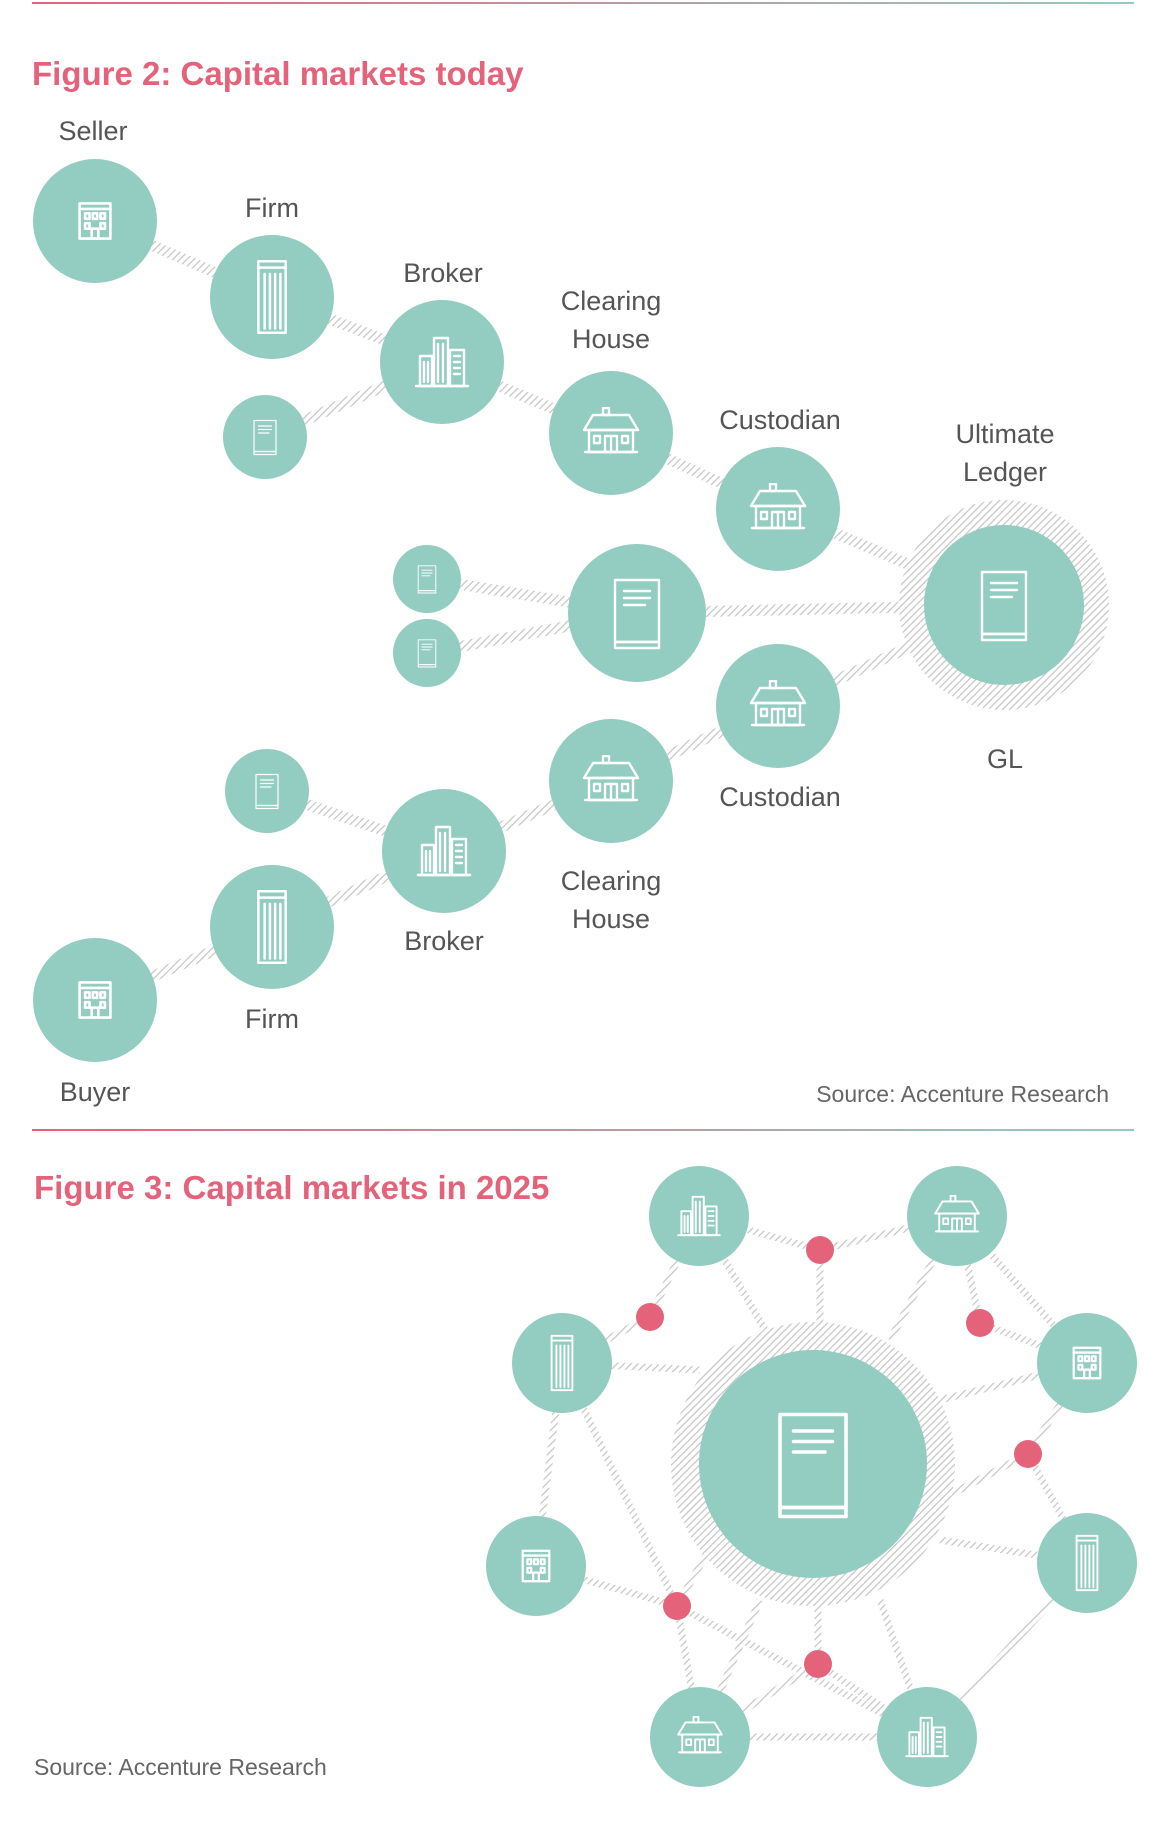 Image resolution: width=1166 pixels, height=1848 pixels. Describe the element at coordinates (1004, 434) in the screenshot. I see `label-ultimate-ledger-line1: Ultimate` at that location.